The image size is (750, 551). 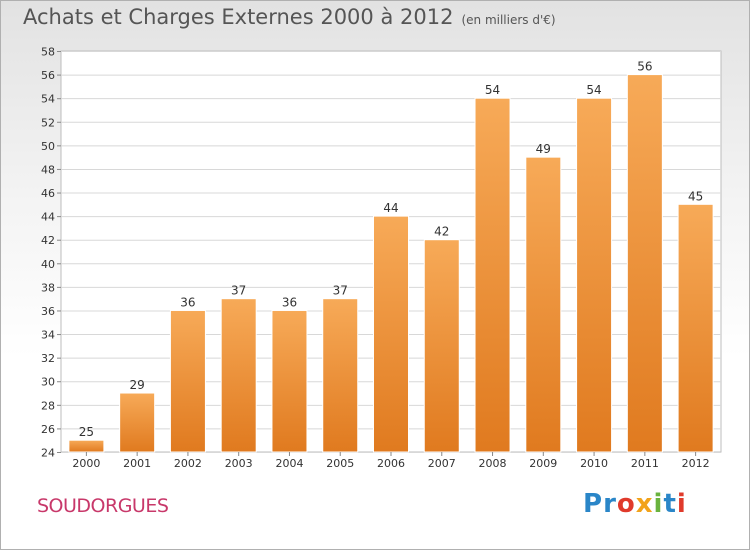 What do you see at coordinates (48, 146) in the screenshot?
I see `y-tick-label: 50` at bounding box center [48, 146].